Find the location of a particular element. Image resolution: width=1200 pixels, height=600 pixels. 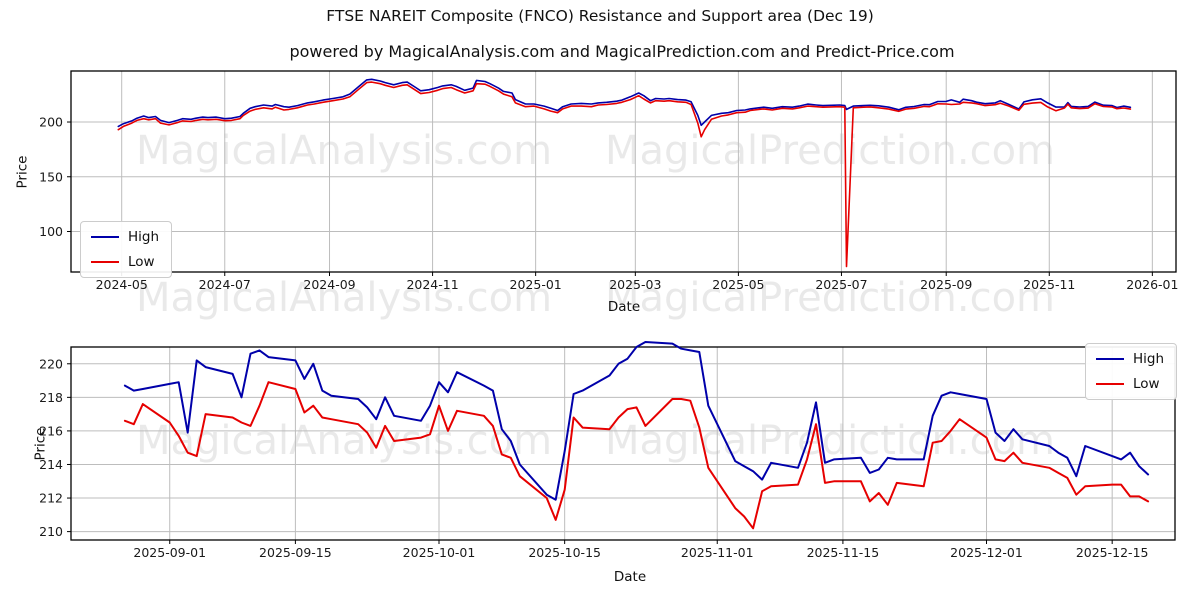

svg-text: 2025-05 is located at coordinates (738, 284).